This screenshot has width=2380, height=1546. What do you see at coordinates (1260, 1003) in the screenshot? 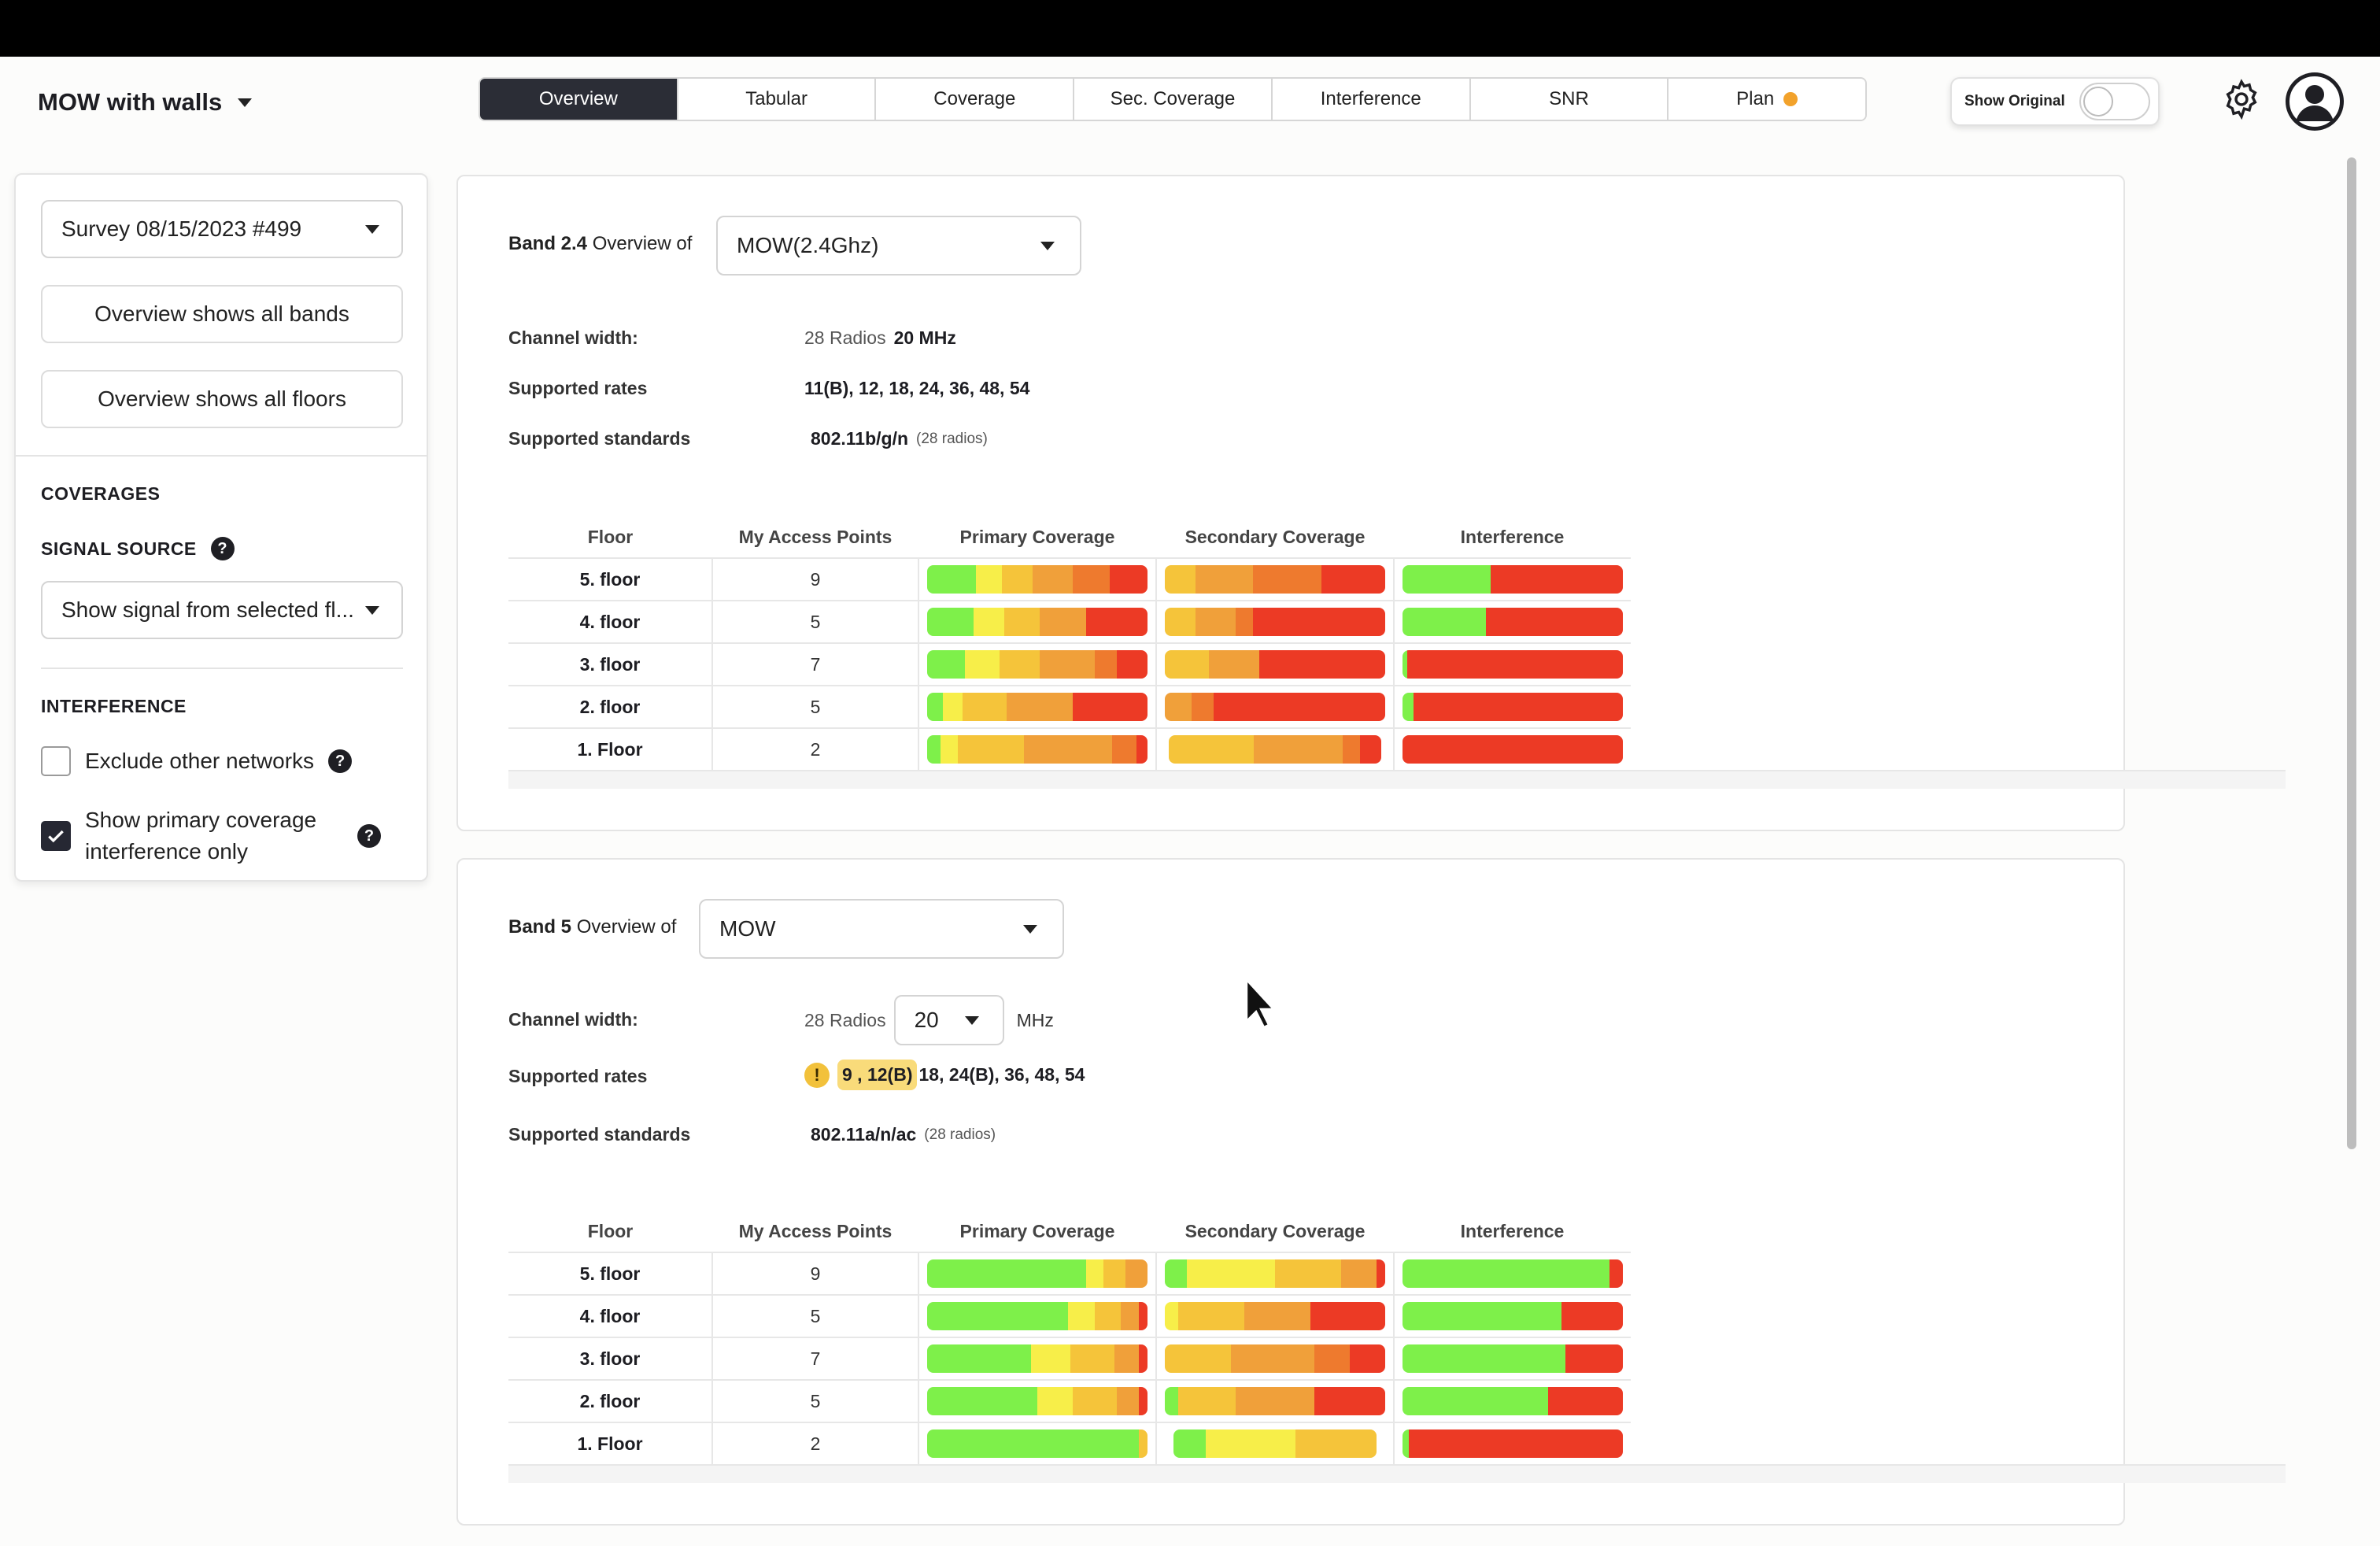
I see `mouse-cursor-icon` at bounding box center [1260, 1003].